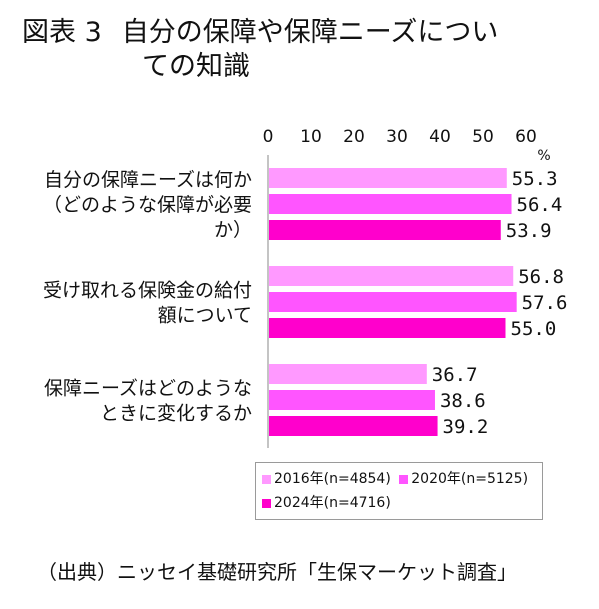 This screenshot has width=599, height=609. Describe the element at coordinates (233, 230) in the screenshot. I see `category-label: か）` at that location.